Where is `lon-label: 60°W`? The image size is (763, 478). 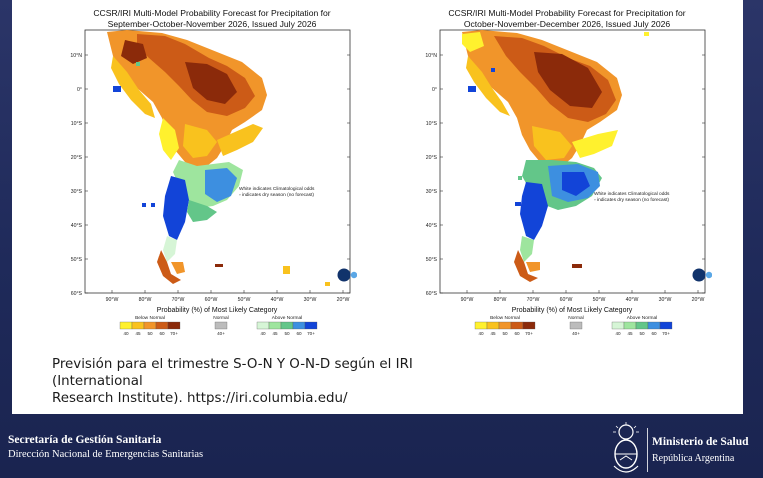
lon-label: 60°W is located at coordinates (211, 300).